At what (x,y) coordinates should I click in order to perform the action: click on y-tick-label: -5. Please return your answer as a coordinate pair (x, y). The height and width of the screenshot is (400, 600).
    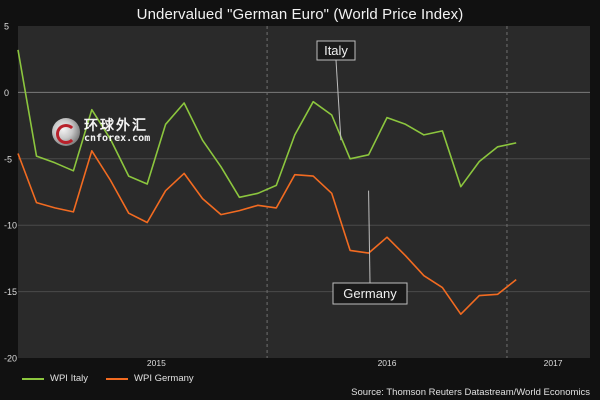
    Looking at the image, I should click on (8, 159).